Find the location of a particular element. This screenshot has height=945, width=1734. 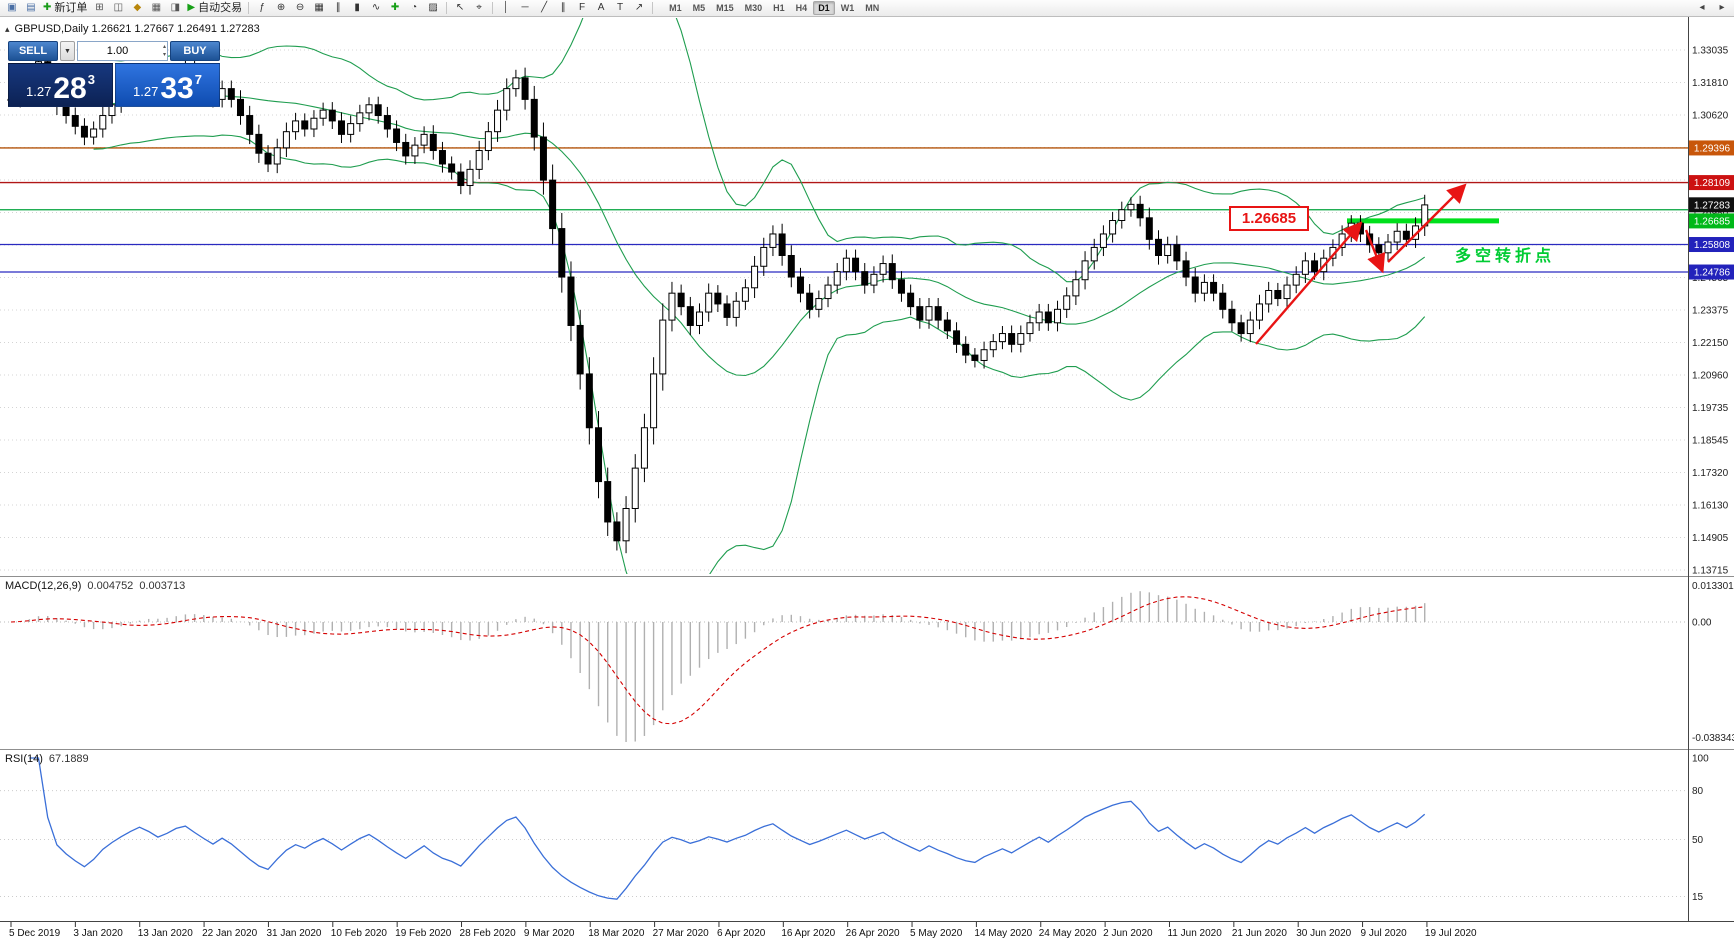

timeframe-m15-button: M15 is located at coordinates (725, 8).